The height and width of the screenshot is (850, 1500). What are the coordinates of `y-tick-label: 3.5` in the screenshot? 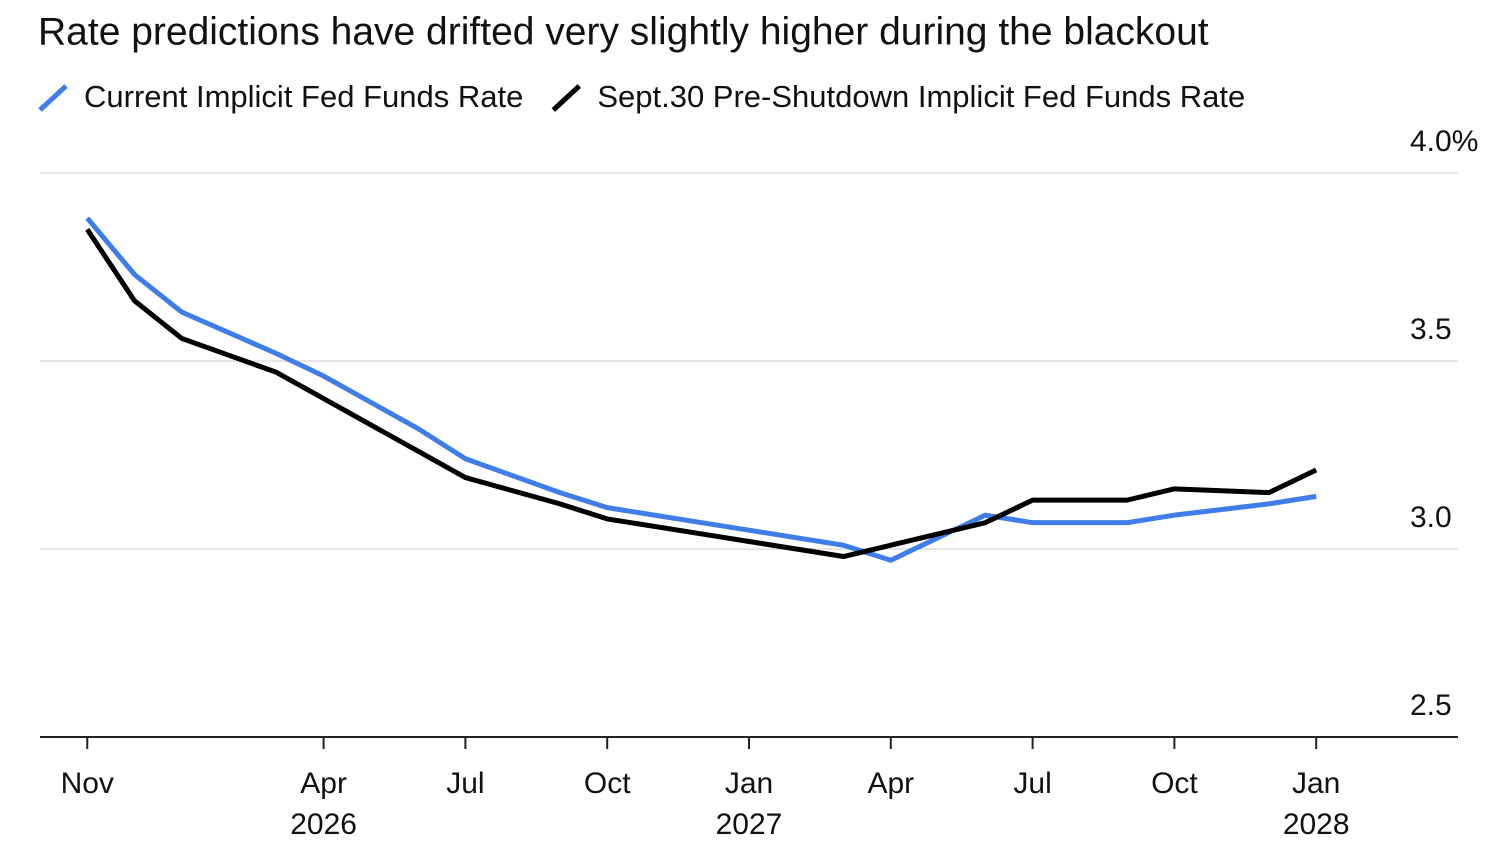 It's located at (1431, 329).